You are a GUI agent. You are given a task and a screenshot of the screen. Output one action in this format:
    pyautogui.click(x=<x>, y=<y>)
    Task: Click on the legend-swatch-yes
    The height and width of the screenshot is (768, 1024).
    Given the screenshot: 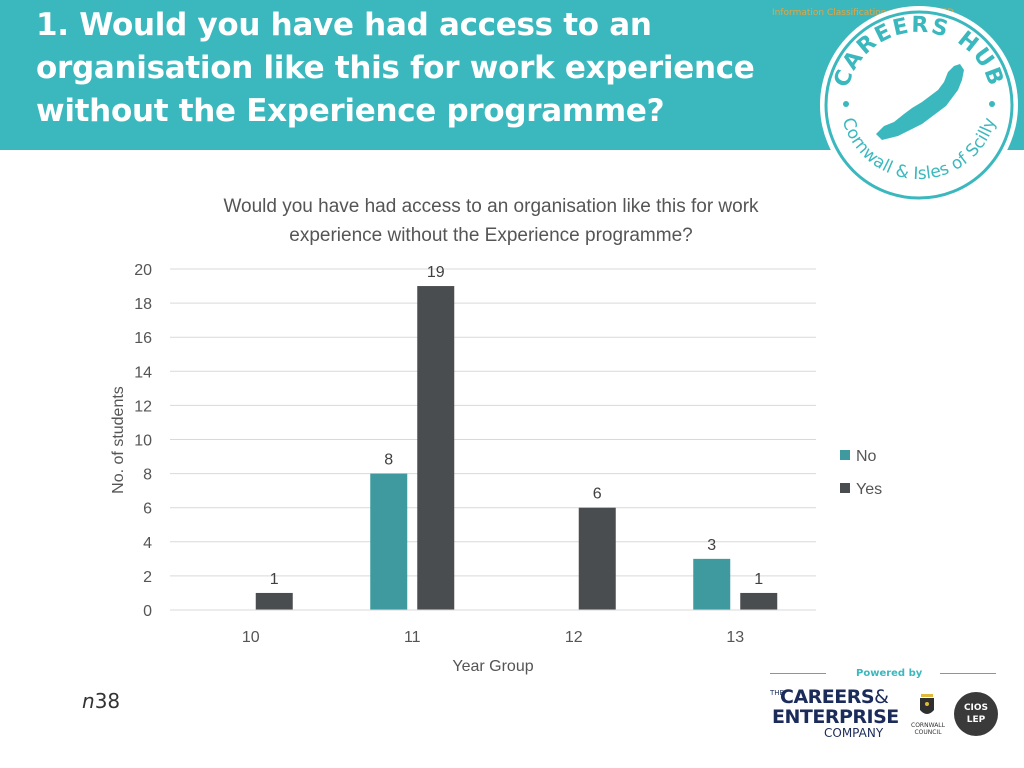 What is the action you would take?
    pyautogui.click(x=845, y=488)
    